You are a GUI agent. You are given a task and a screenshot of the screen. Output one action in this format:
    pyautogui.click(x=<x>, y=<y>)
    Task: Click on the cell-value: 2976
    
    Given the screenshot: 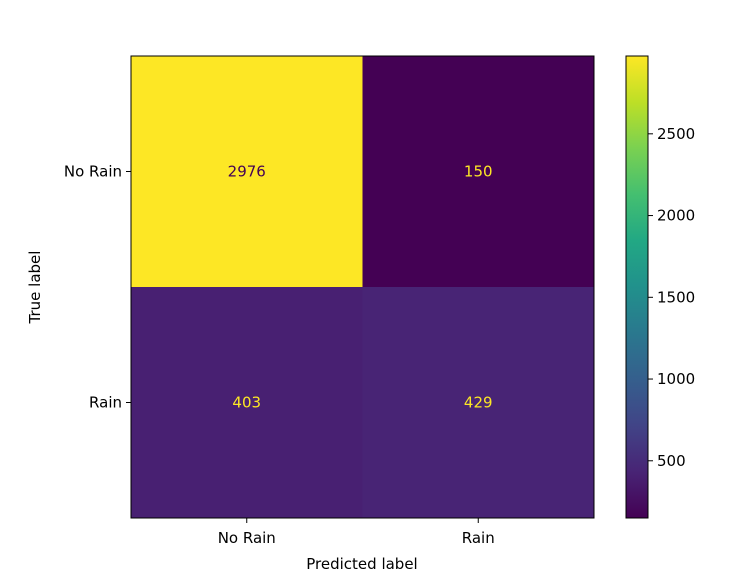 What is the action you would take?
    pyautogui.click(x=247, y=172)
    